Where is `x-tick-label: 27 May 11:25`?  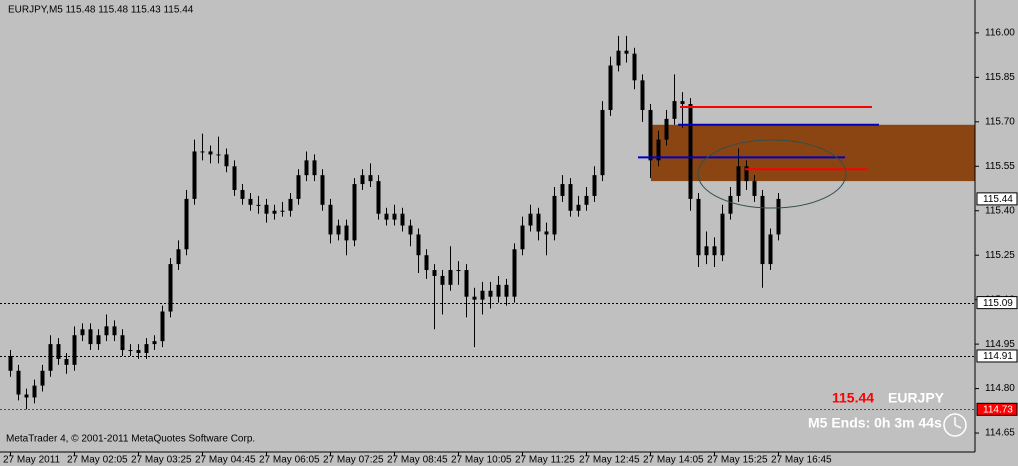
x-tick-label: 27 May 11:25 is located at coordinates (545, 460).